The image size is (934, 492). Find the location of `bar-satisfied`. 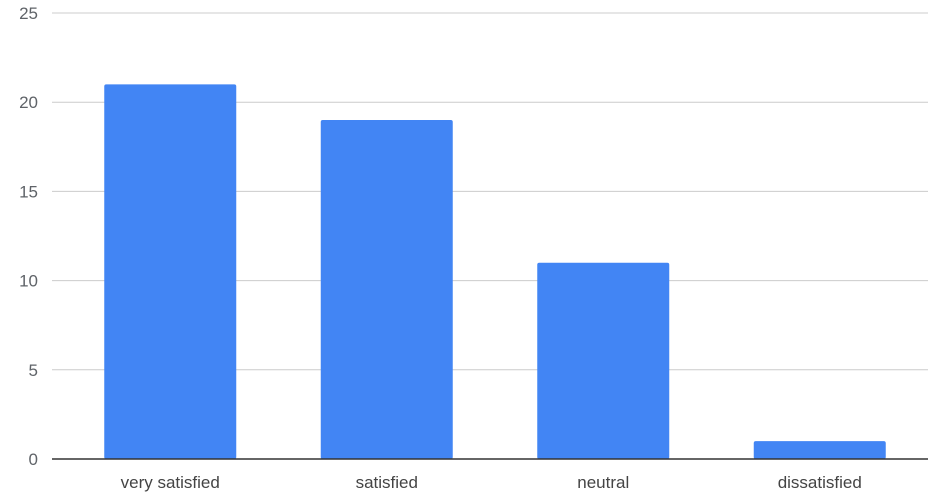

bar-satisfied is located at coordinates (386, 289).